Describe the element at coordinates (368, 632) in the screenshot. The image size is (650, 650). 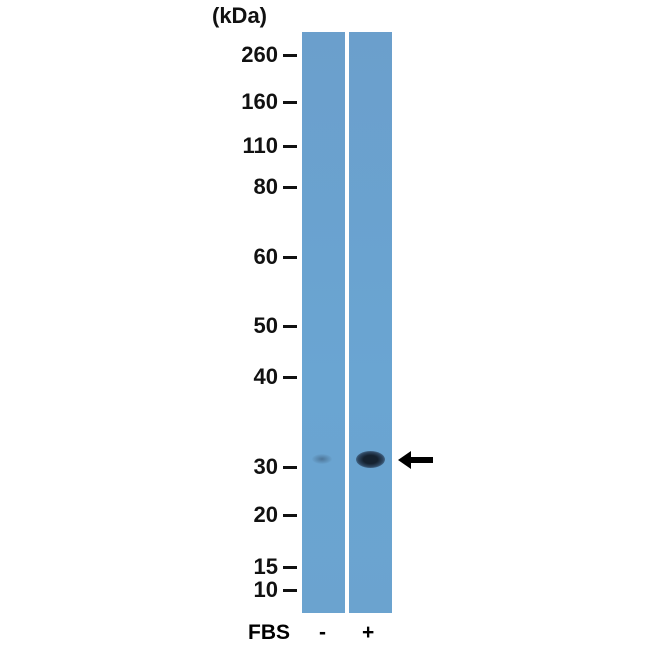
I see `lane-2-label: +` at that location.